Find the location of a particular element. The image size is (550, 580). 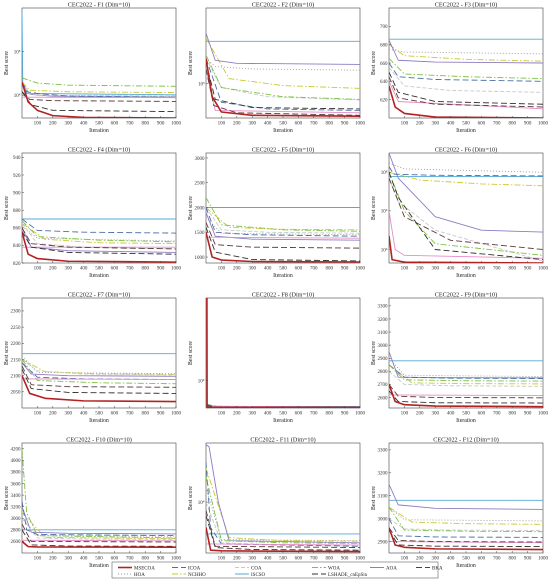

legend-item-msecoa: MSECOA is located at coordinates (136, 568).